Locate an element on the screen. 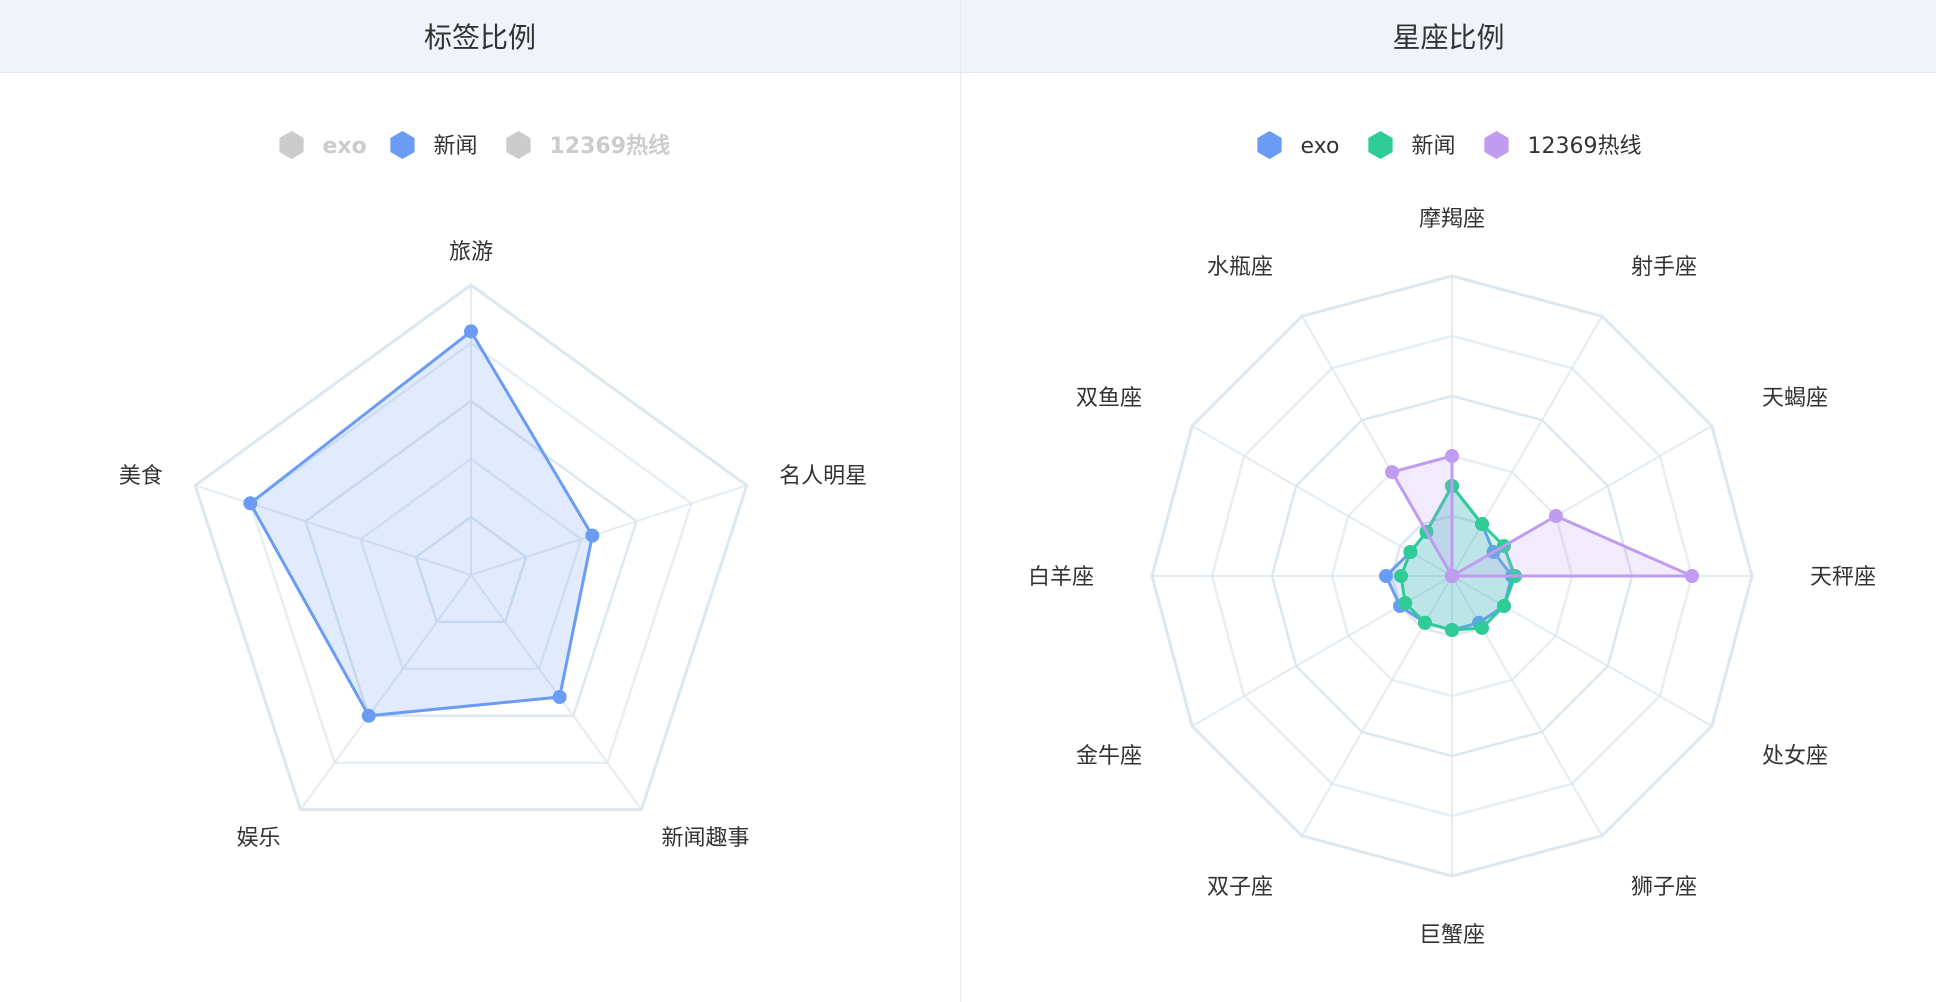 This screenshot has height=1002, width=1936. indicator-label: 双子座 is located at coordinates (1240, 887).